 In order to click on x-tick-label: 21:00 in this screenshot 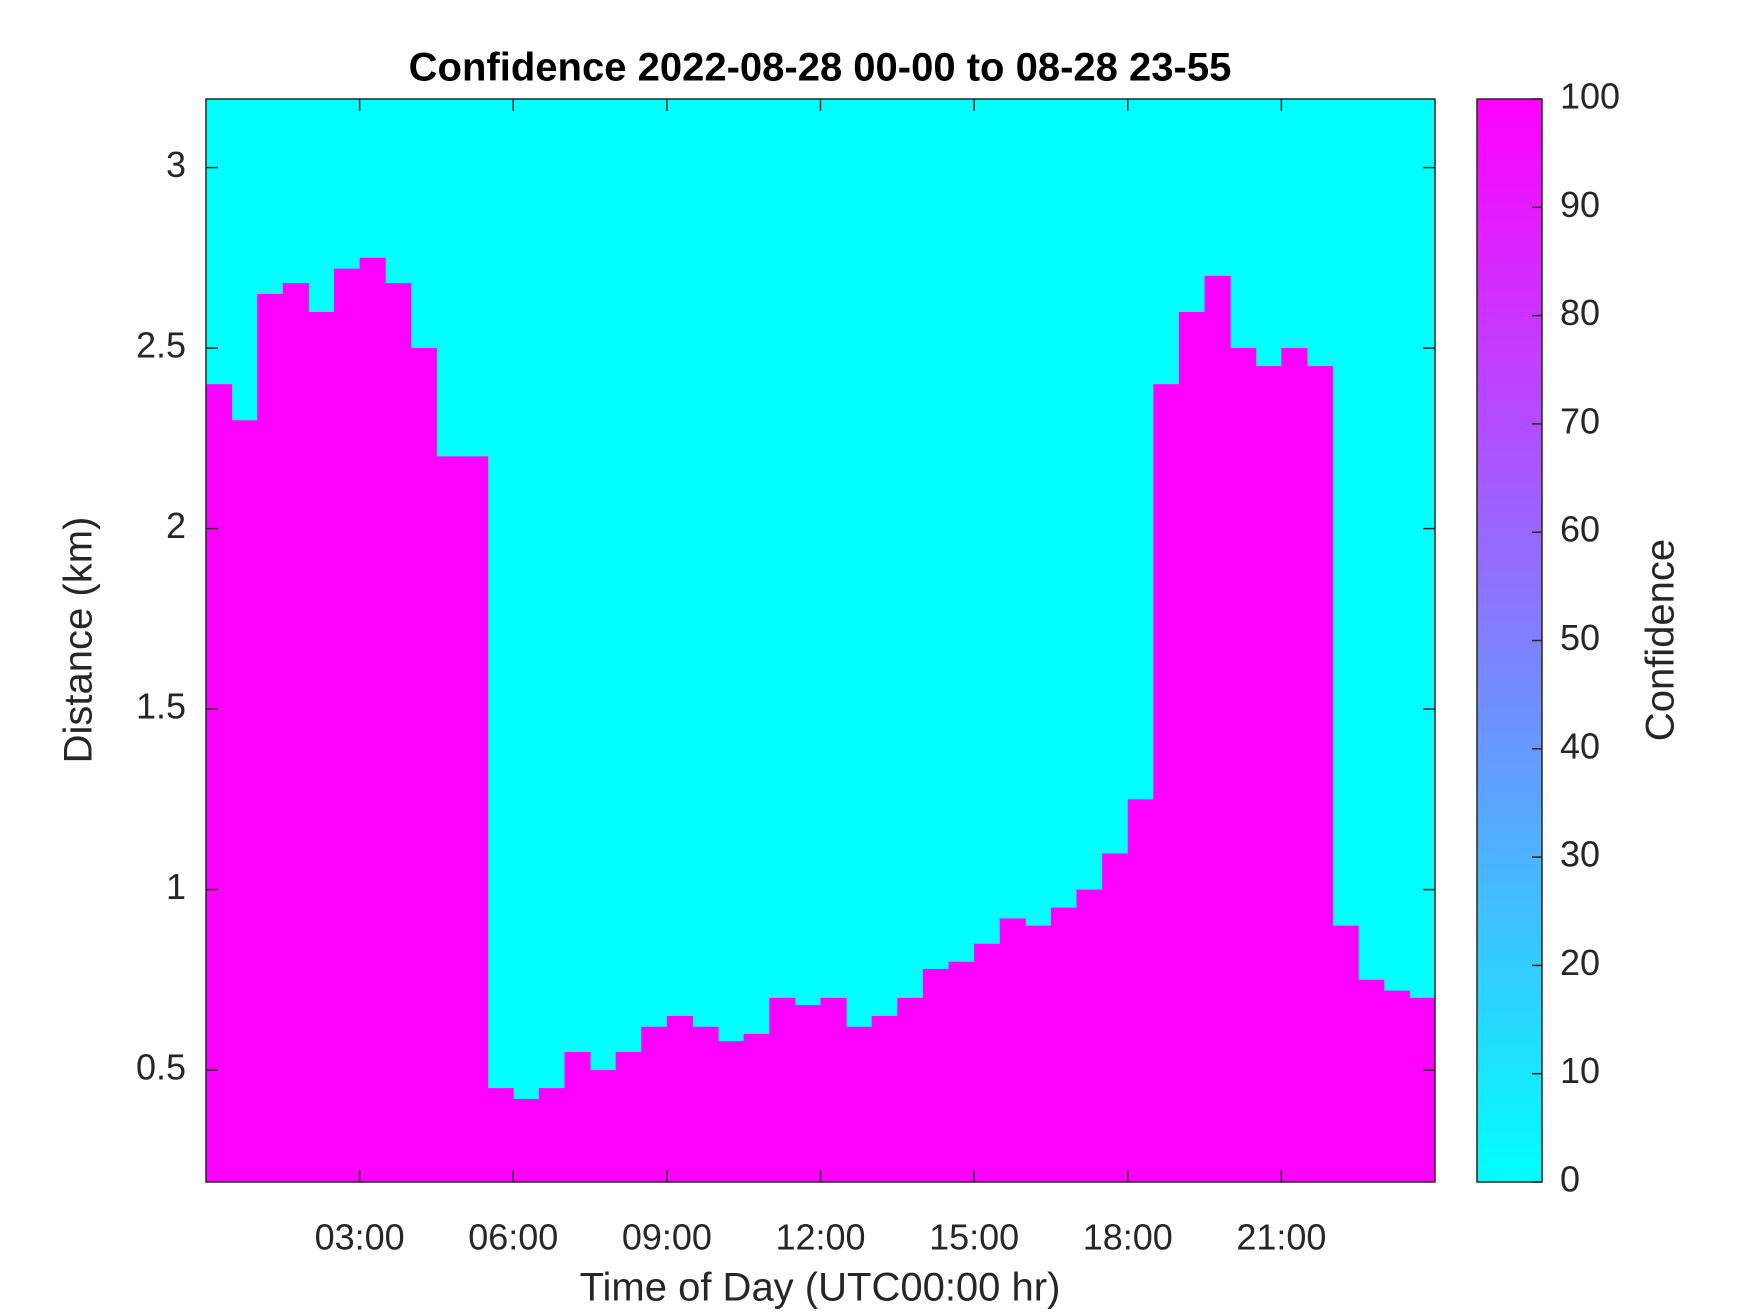, I will do `click(1281, 1237)`.